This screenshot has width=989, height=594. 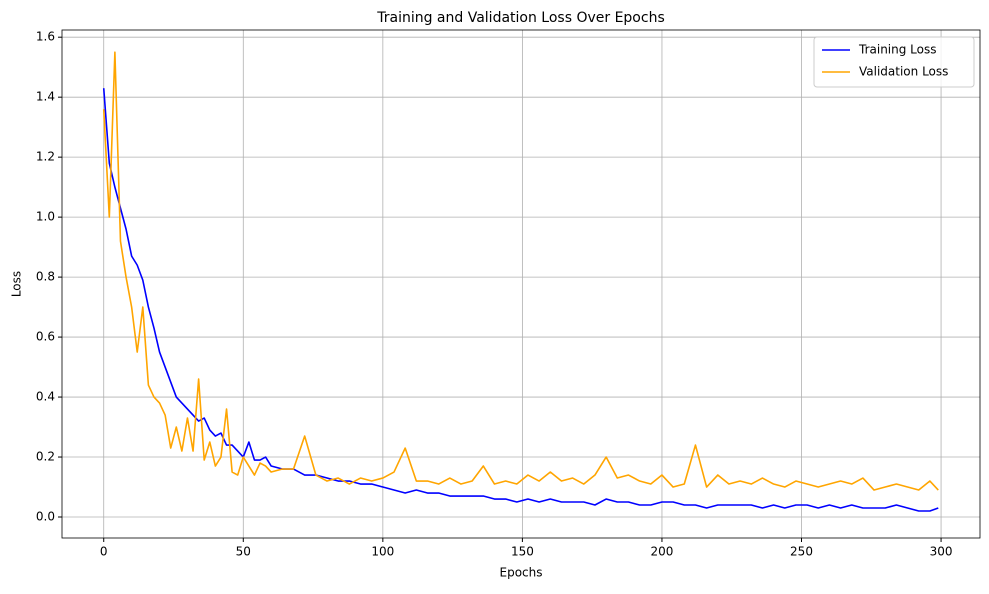 What do you see at coordinates (522, 552) in the screenshot?
I see `x-tick-label: 150` at bounding box center [522, 552].